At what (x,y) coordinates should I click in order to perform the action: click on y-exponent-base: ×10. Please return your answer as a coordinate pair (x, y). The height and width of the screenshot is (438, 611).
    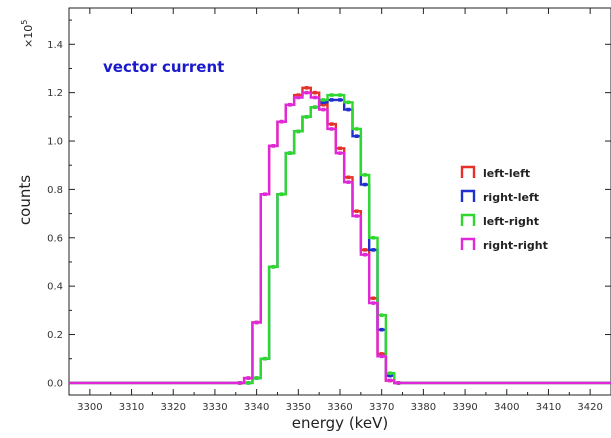
    Looking at the image, I should click on (28, 36).